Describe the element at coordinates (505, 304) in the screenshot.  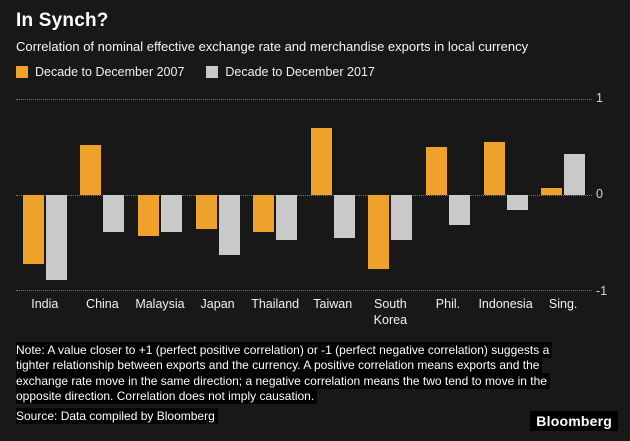
I see `category-label: Indonesia` at that location.